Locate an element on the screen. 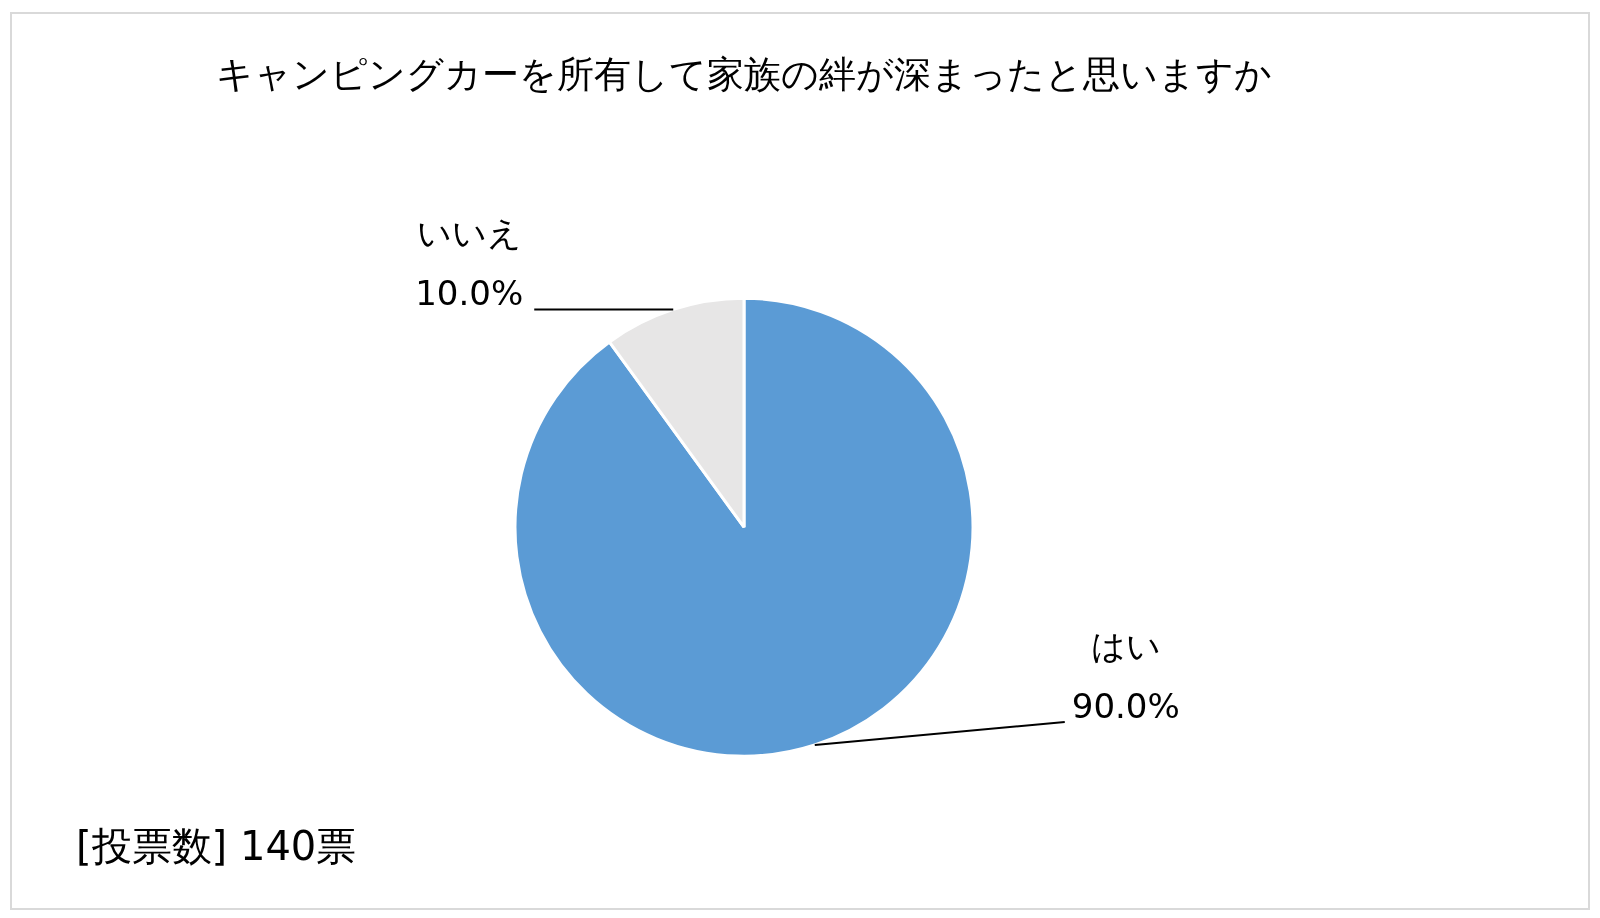 This screenshot has height=918, width=1600. slice-label: はい is located at coordinates (1125, 645).